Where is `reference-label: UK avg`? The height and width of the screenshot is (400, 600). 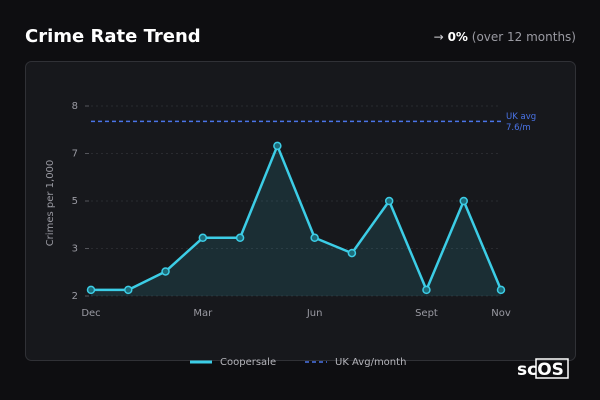 reference-label: UK avg is located at coordinates (521, 117).